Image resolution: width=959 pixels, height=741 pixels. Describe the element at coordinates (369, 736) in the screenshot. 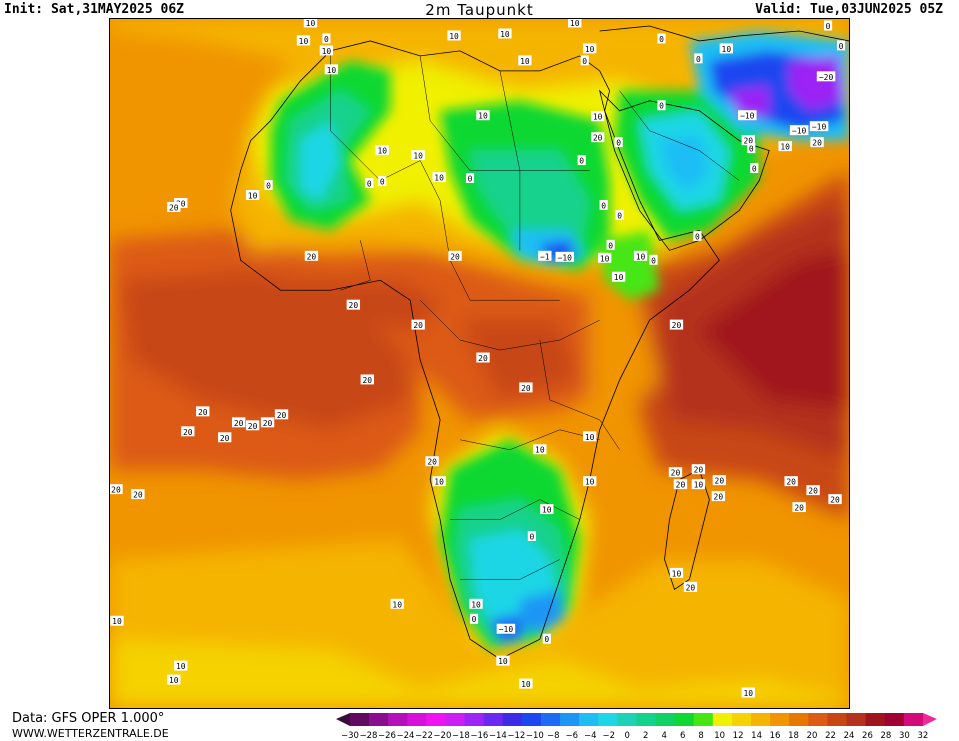

I see `colorbar-tick-label: −28` at that location.